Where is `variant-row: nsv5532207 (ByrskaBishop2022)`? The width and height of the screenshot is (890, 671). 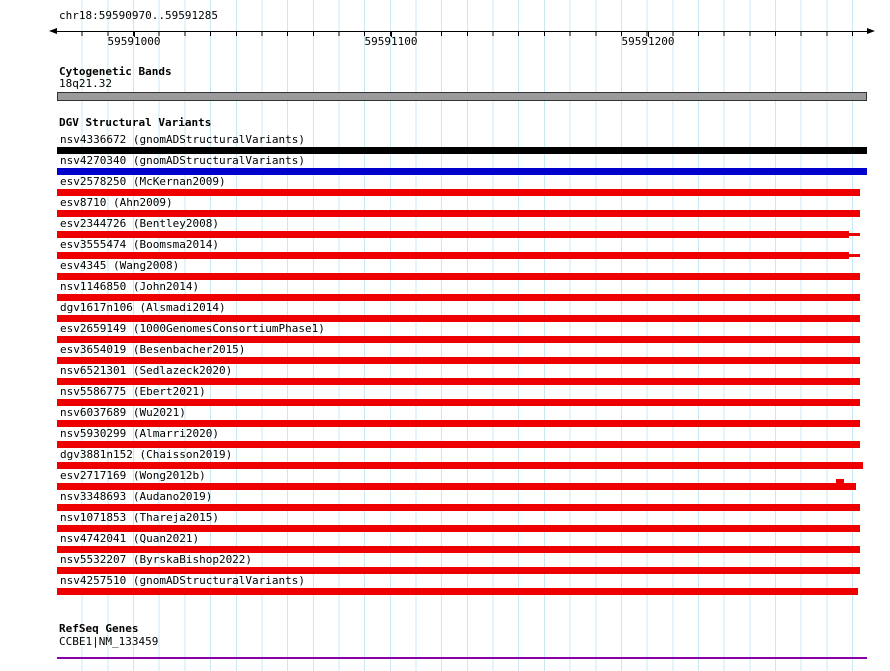 variant-row: nsv5532207 (ByrskaBishop2022) is located at coordinates (462, 564).